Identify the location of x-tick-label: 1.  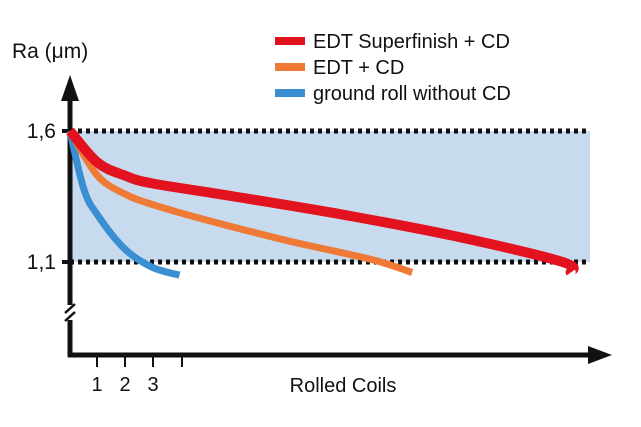
(96, 385).